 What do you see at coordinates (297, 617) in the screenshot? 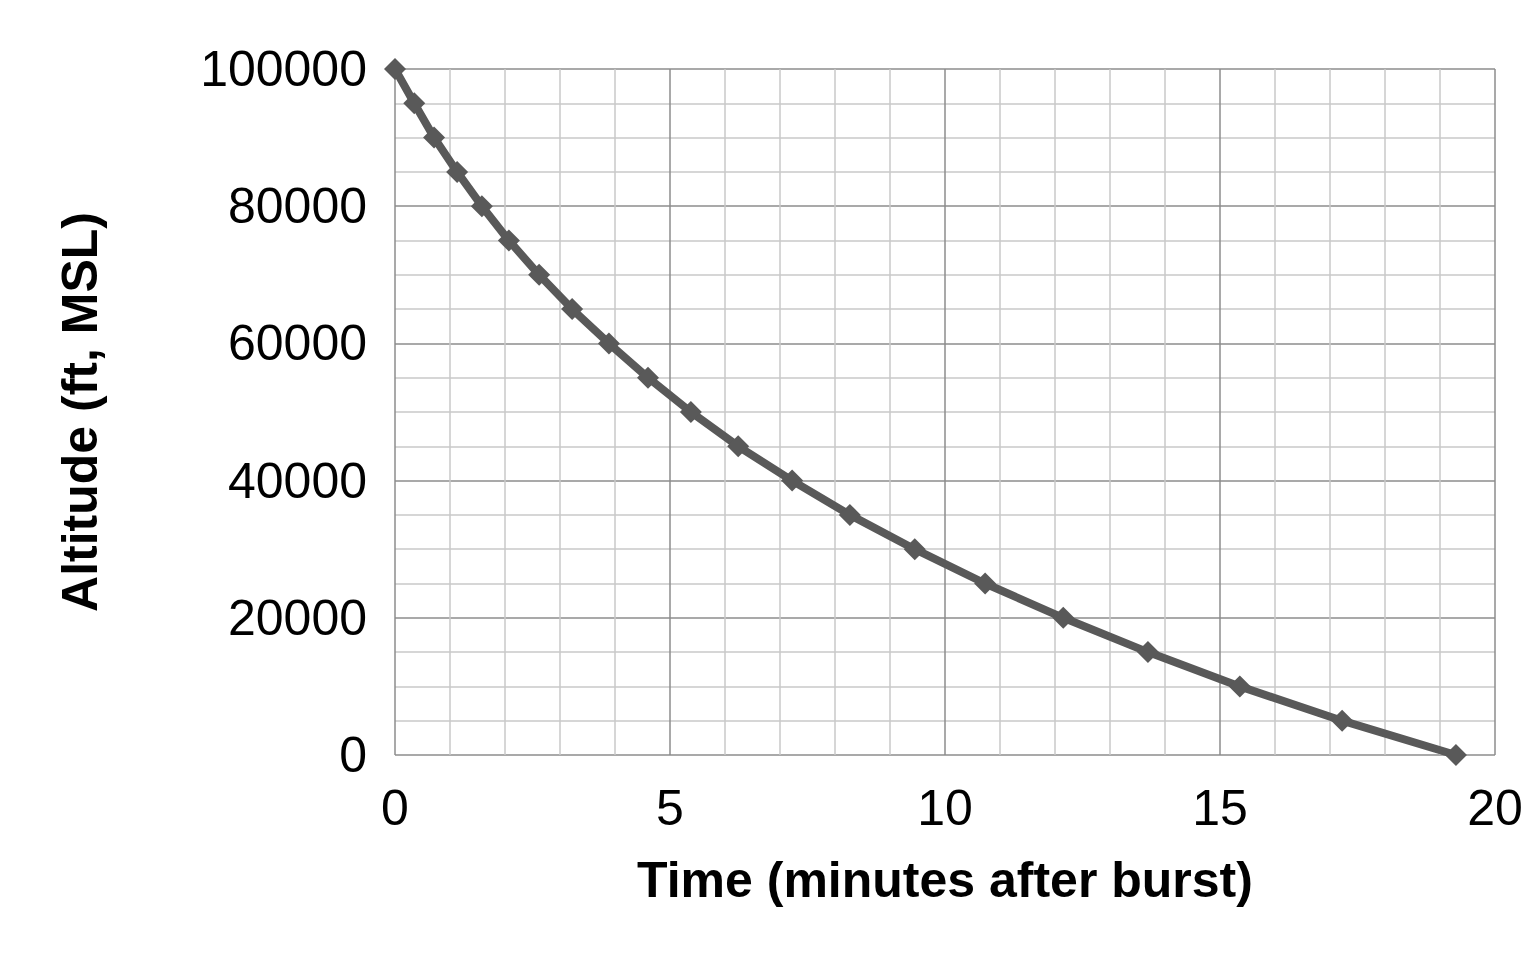
I see `y-tick-label: 20000` at bounding box center [297, 617].